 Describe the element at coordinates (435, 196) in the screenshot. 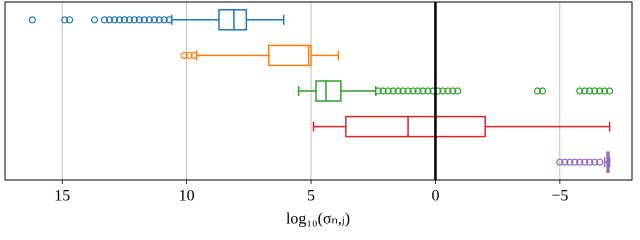

I see `x-tick-label: 0` at that location.